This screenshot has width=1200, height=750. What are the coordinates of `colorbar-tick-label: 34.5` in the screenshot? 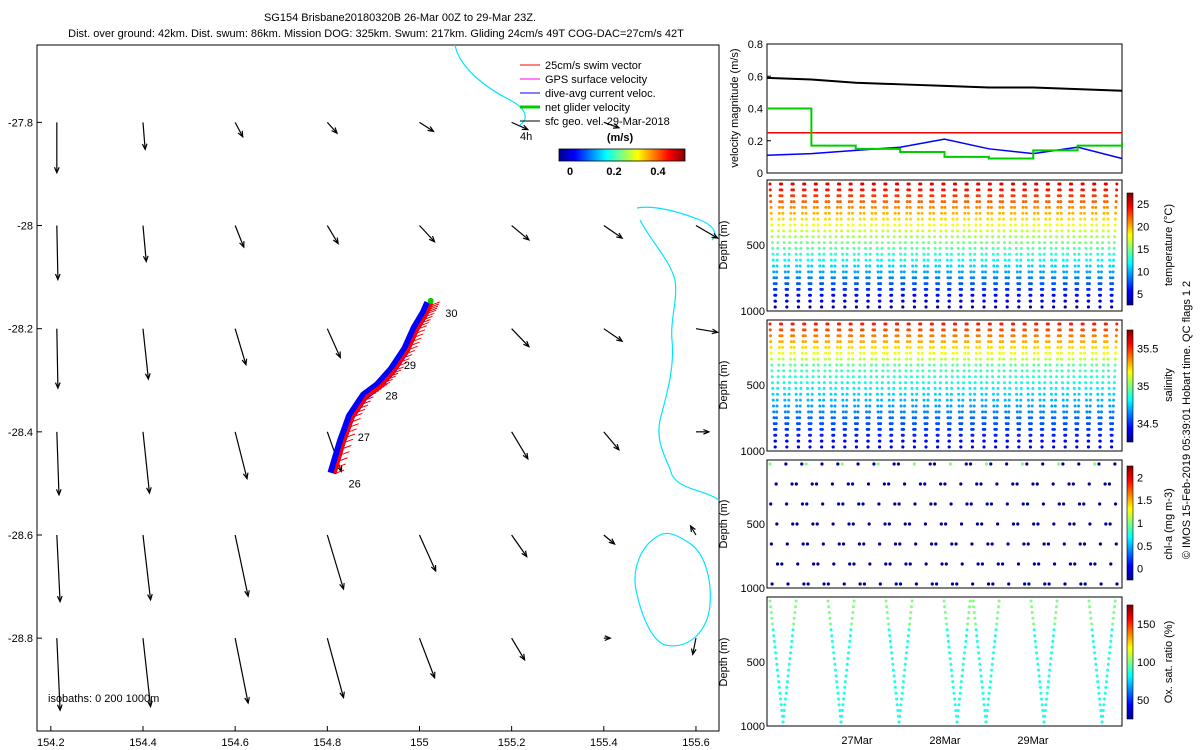 It's located at (1147, 424).